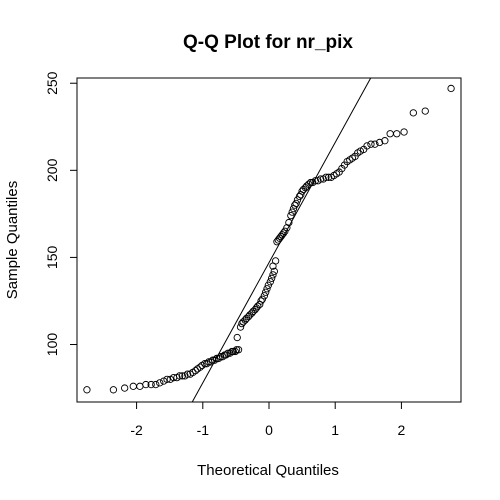 The width and height of the screenshot is (500, 500). Describe the element at coordinates (52, 170) in the screenshot. I see `y-tick-label: 200` at that location.